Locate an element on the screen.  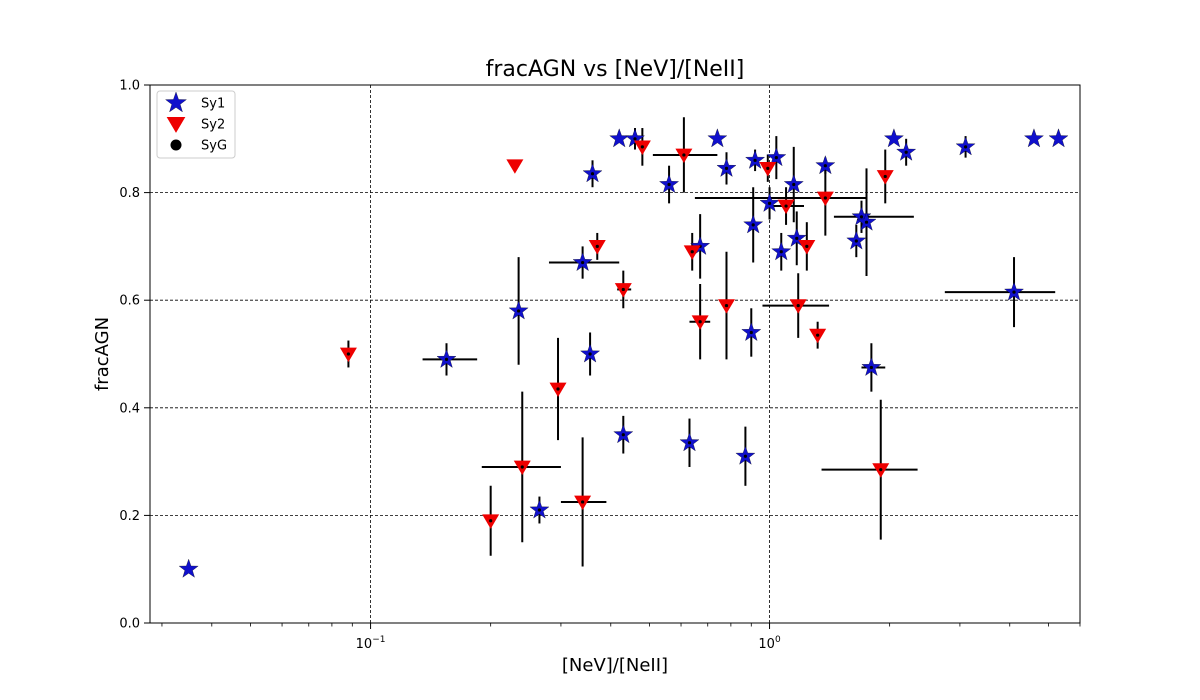
legend-marker-sy1 is located at coordinates (176, 102).